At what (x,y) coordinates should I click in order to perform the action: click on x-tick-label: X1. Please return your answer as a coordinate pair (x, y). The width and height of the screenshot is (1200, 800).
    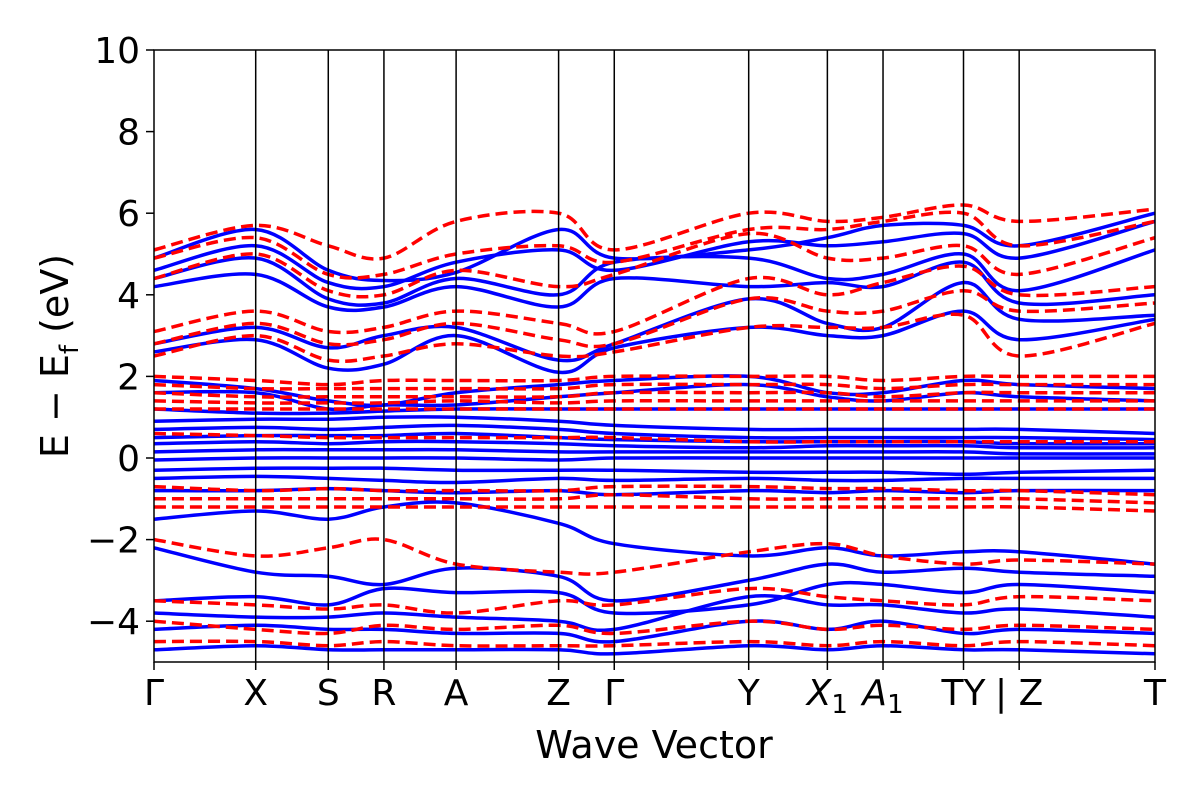
    Looking at the image, I should click on (826, 696).